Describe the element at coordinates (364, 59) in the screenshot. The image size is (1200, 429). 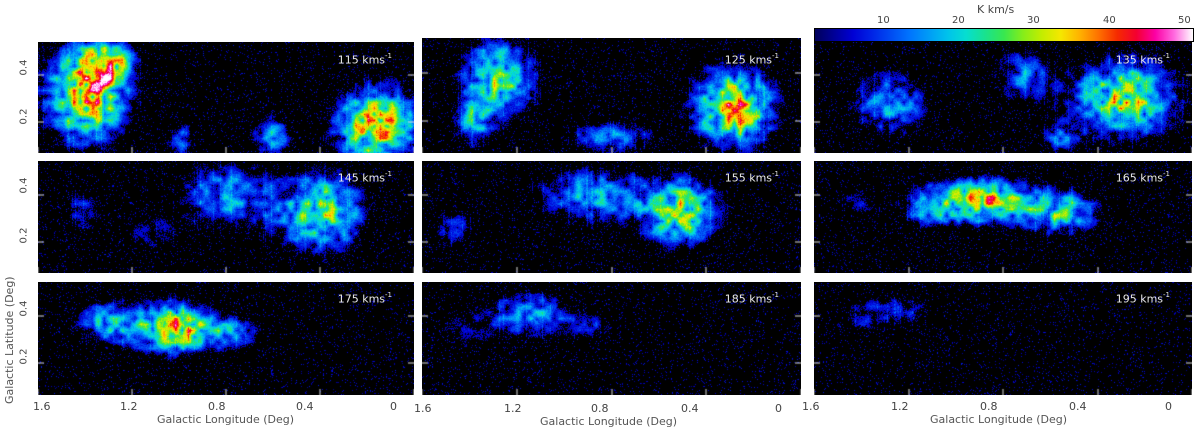
I see `velocity-label: 115 kms-1` at that location.